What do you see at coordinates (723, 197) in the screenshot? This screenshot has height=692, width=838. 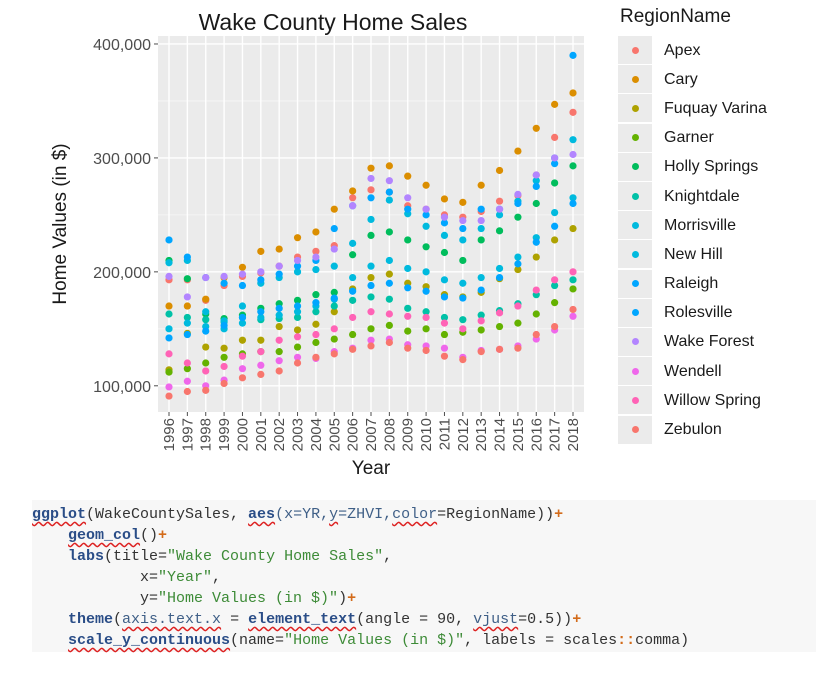 I see `legend-item: Knightdale` at bounding box center [723, 197].